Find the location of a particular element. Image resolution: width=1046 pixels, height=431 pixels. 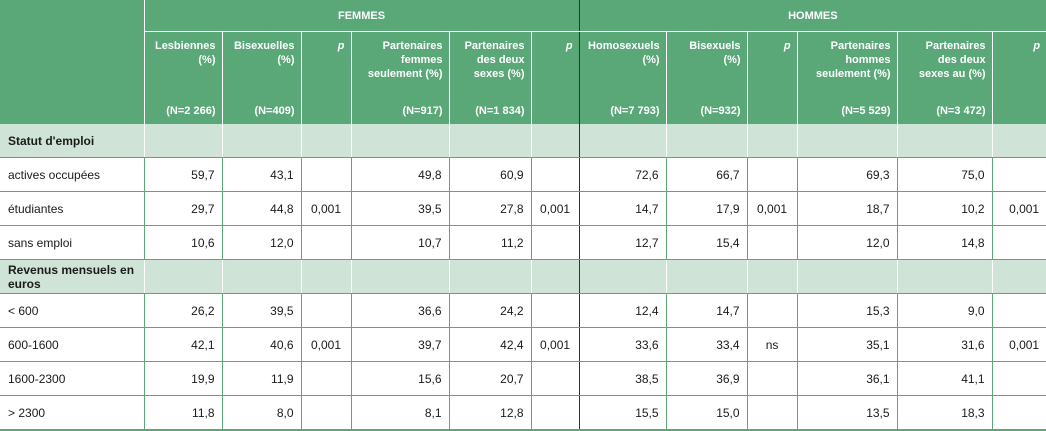

table-cell: 33,4 is located at coordinates (706, 344).